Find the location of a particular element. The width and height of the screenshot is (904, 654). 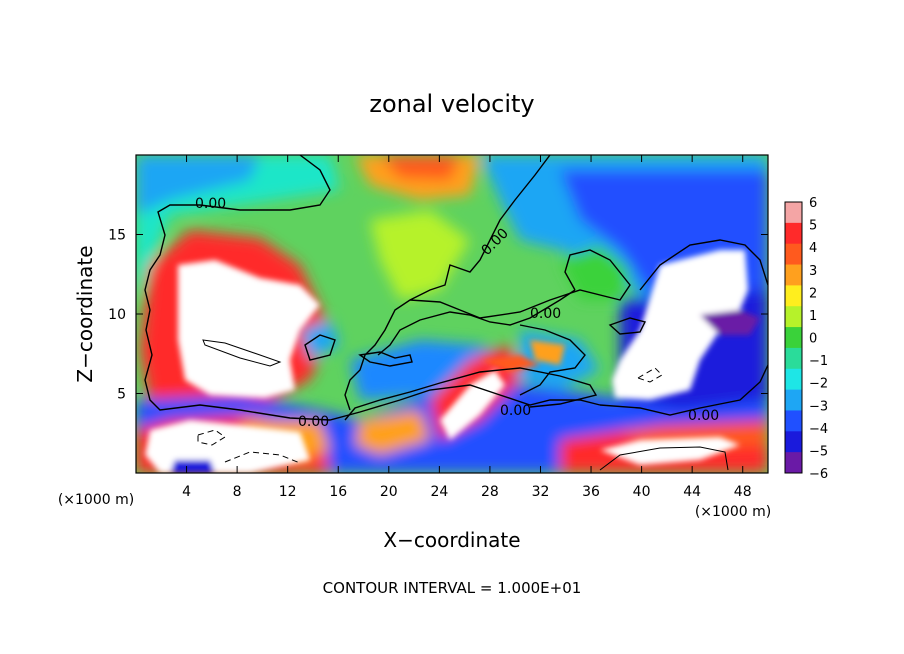

colorbar-tick-label: 5 is located at coordinates (813, 226).